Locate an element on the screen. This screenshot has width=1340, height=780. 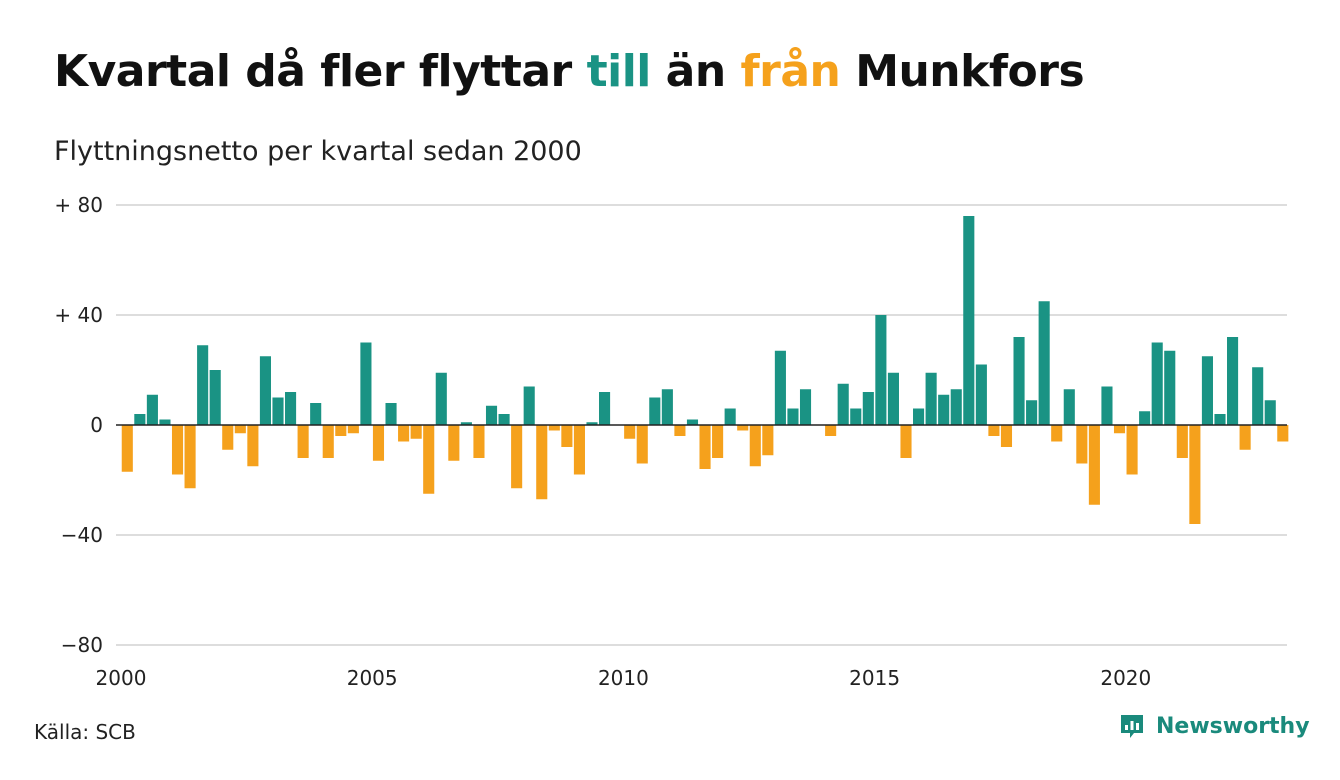
x-tick-label: 2005 is located at coordinates (372, 678).